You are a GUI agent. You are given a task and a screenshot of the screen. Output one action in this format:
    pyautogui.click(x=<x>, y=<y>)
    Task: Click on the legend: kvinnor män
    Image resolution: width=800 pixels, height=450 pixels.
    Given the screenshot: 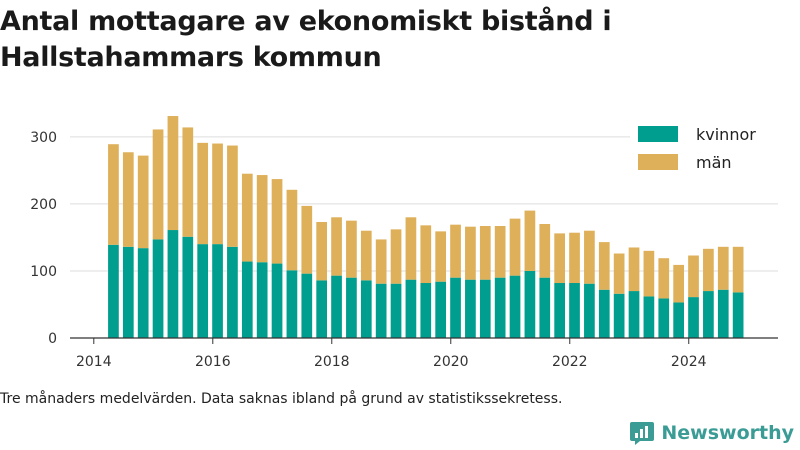 What is the action you would take?
    pyautogui.click(x=704, y=148)
    